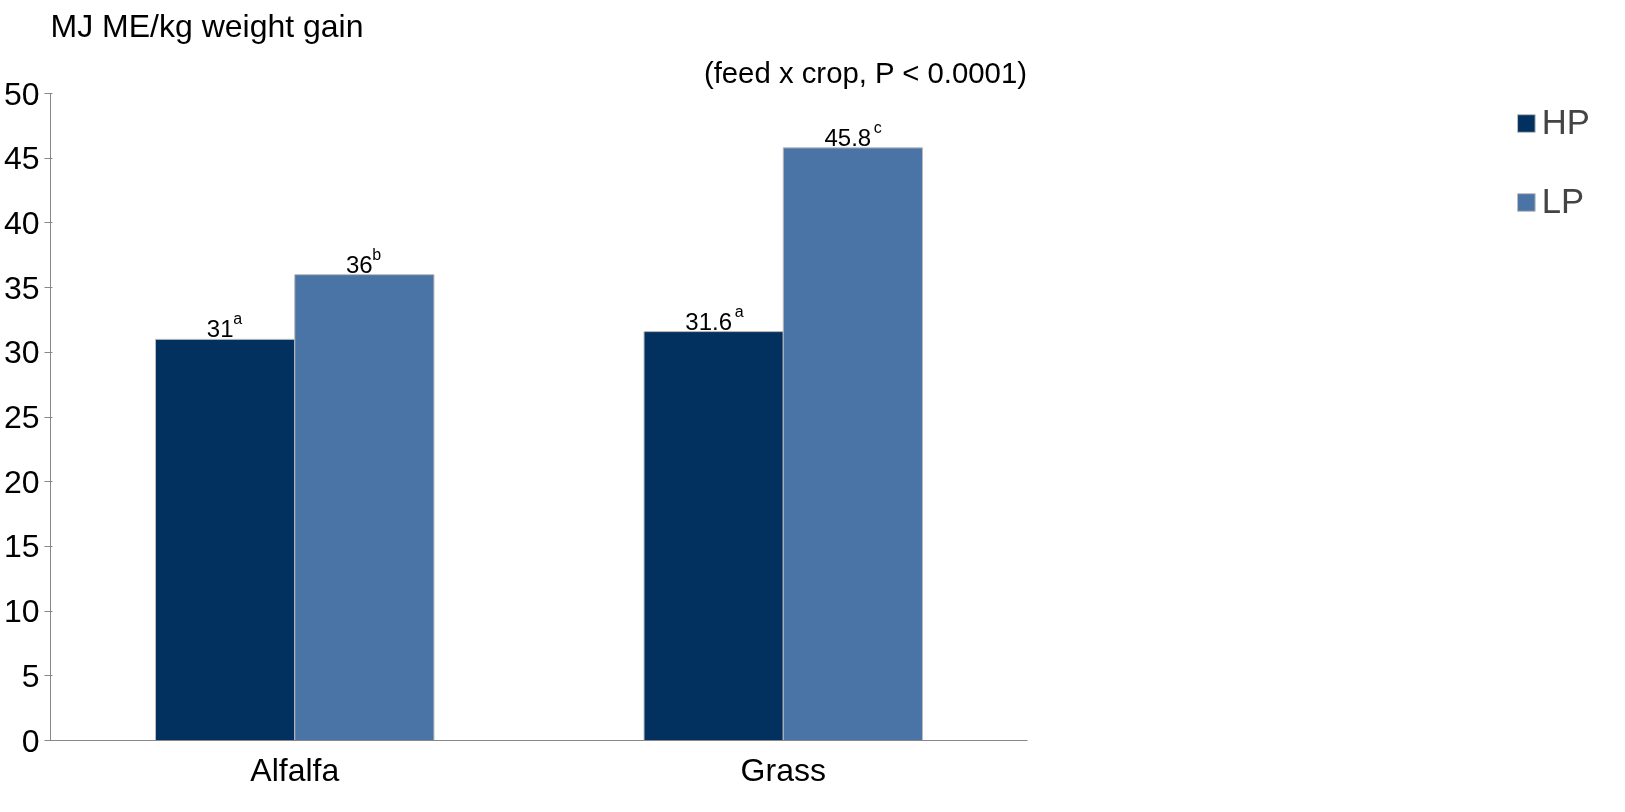 Image resolution: width=1625 pixels, height=812 pixels. Describe the element at coordinates (21, 287) in the screenshot. I see `y-tick-label: 35` at that location.